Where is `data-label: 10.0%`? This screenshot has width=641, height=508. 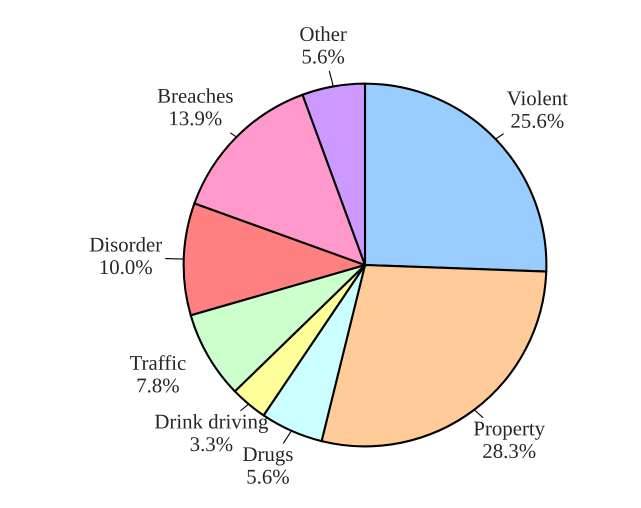 data-label: 10.0% is located at coordinates (126, 267).